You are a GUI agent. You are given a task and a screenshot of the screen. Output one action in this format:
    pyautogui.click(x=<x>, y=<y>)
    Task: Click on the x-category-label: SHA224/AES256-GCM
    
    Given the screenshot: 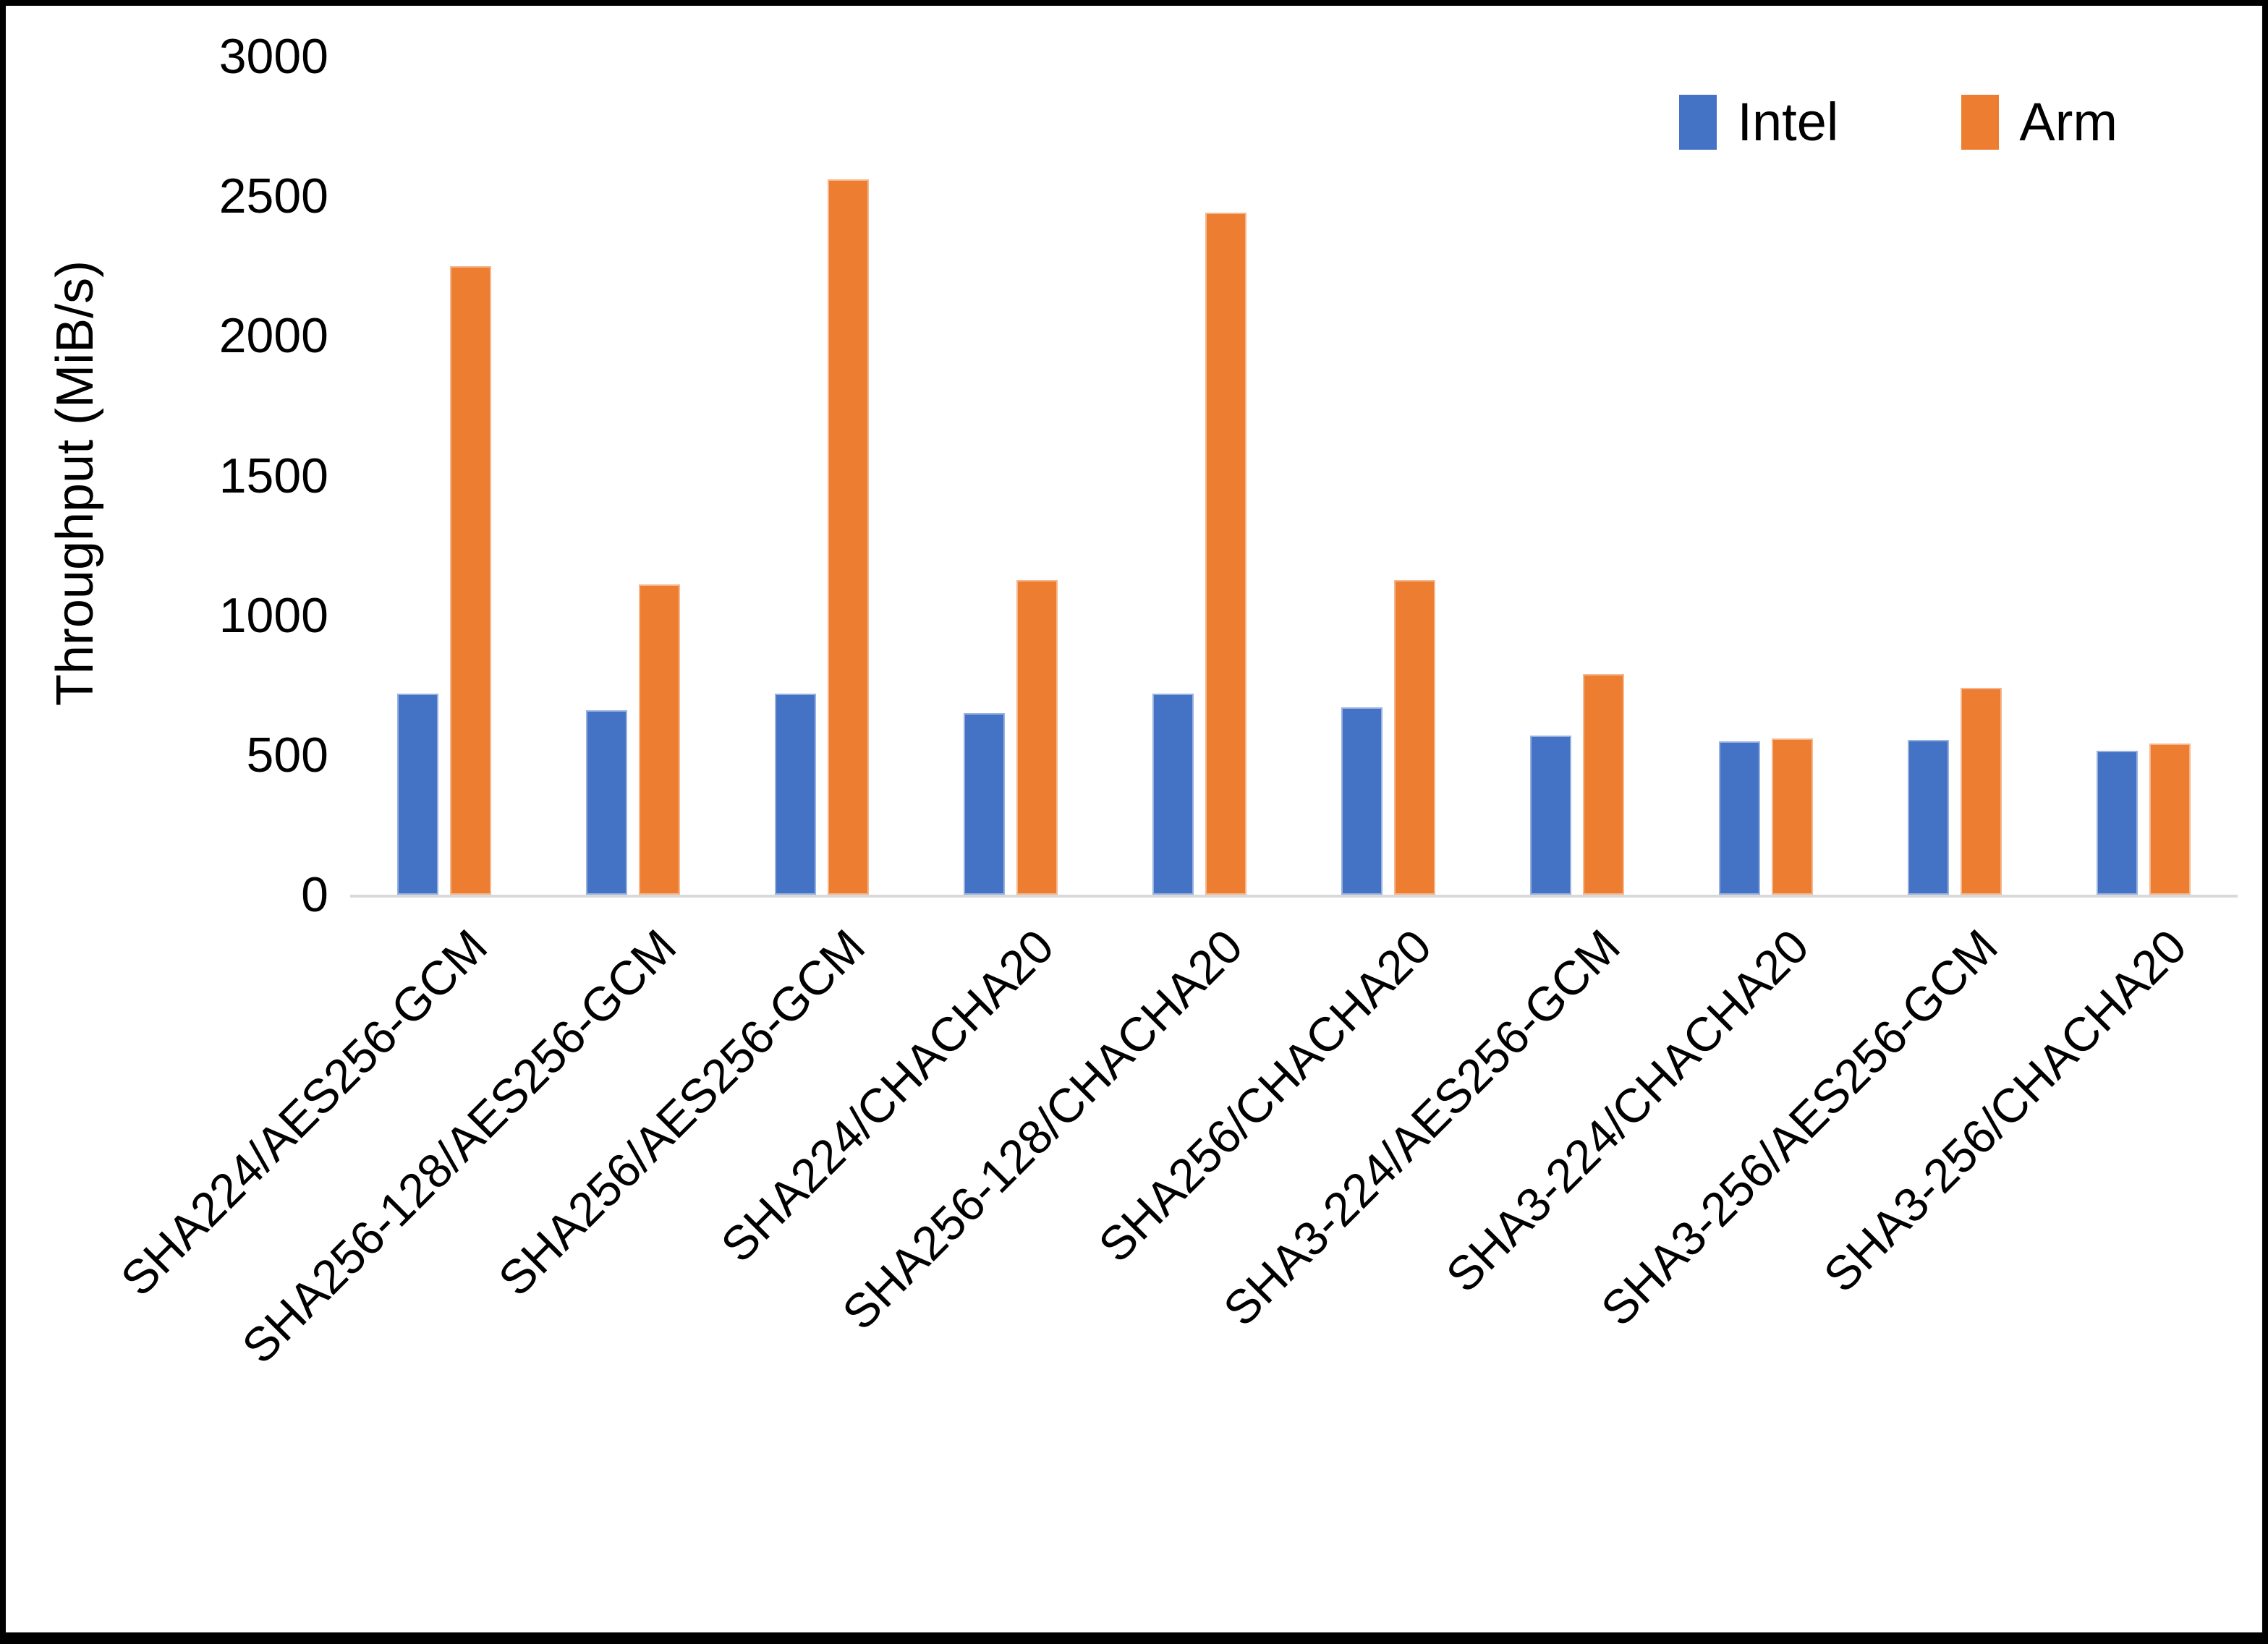 What is the action you would take?
    pyautogui.click(x=304, y=1112)
    